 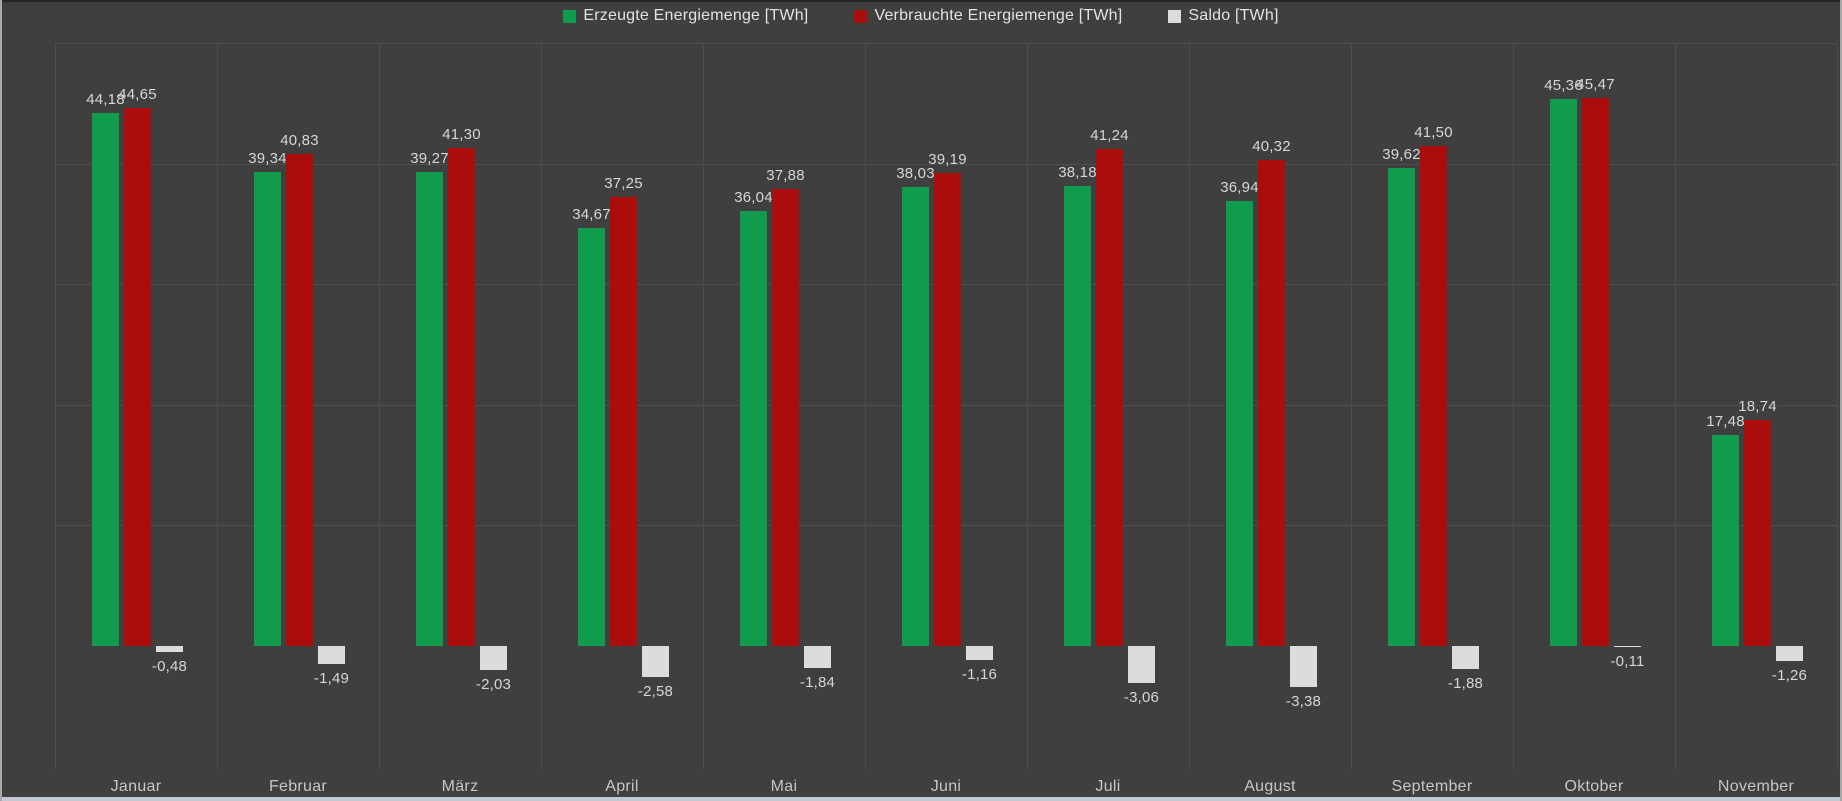 What do you see at coordinates (921, 799) in the screenshot?
I see `window-bottom-edge` at bounding box center [921, 799].